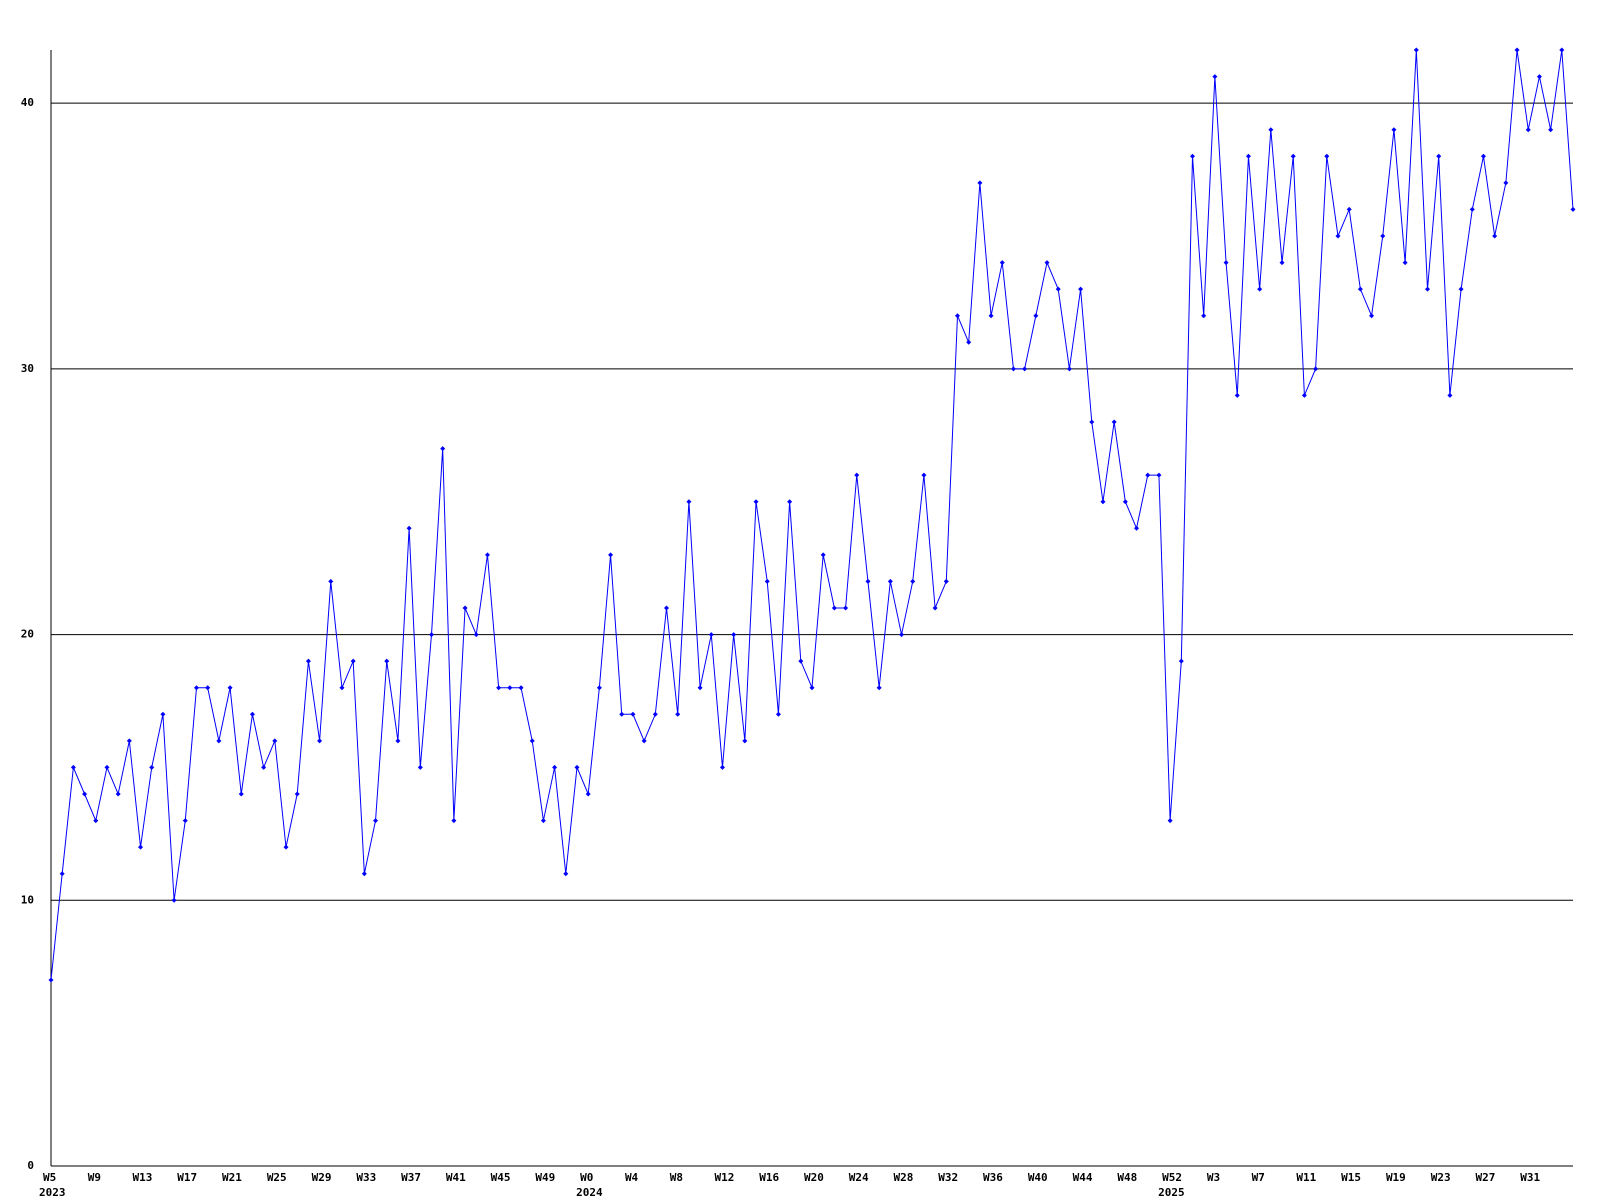  Describe the element at coordinates (52, 1192) in the screenshot. I see `x-year-label: 2023` at that location.